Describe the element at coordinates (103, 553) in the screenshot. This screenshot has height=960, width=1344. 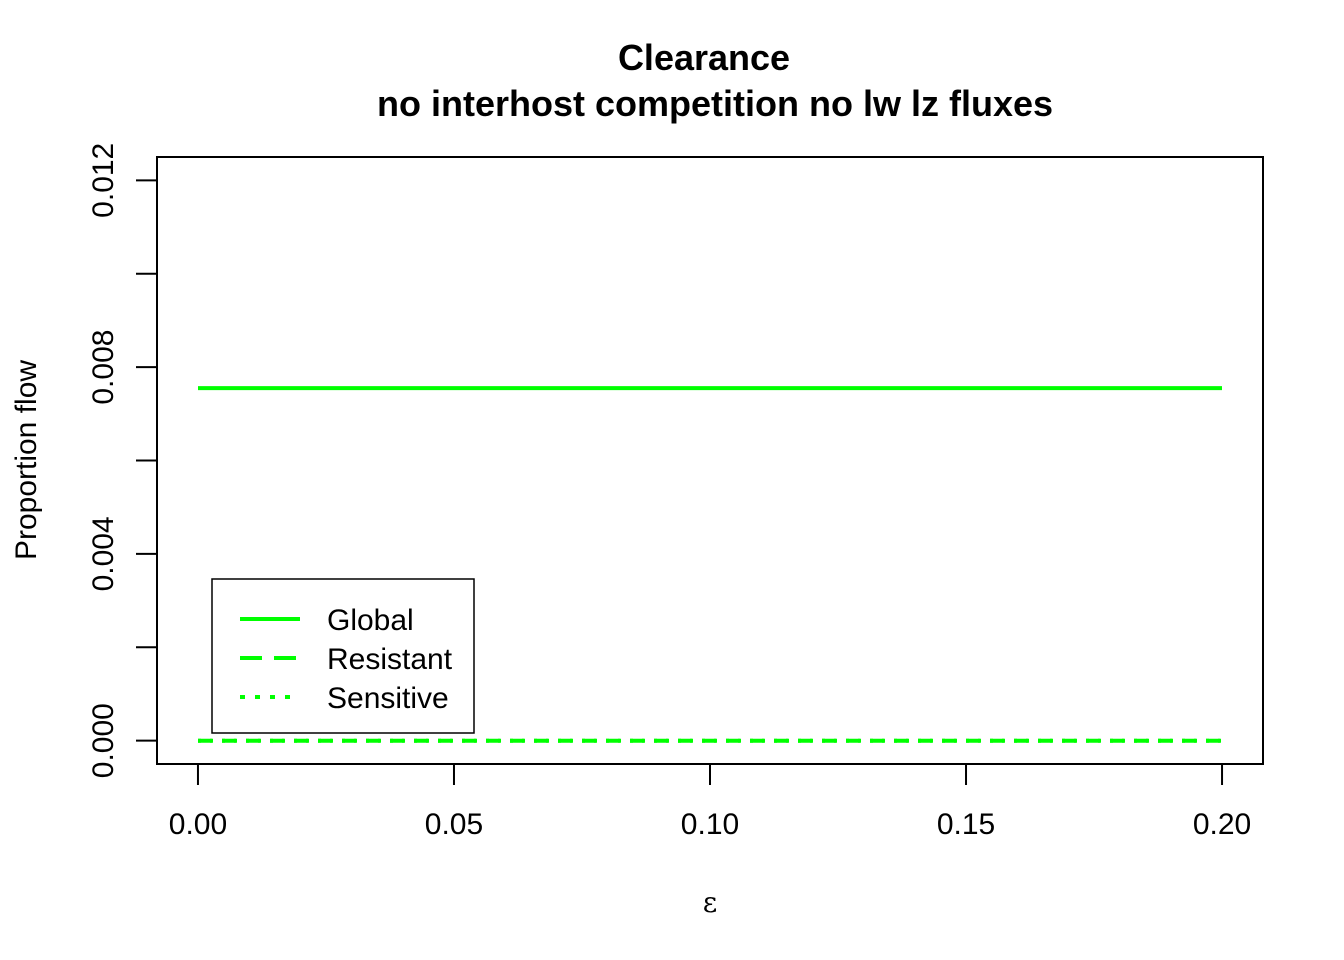
I see `y-tick-label: 0.004` at that location.